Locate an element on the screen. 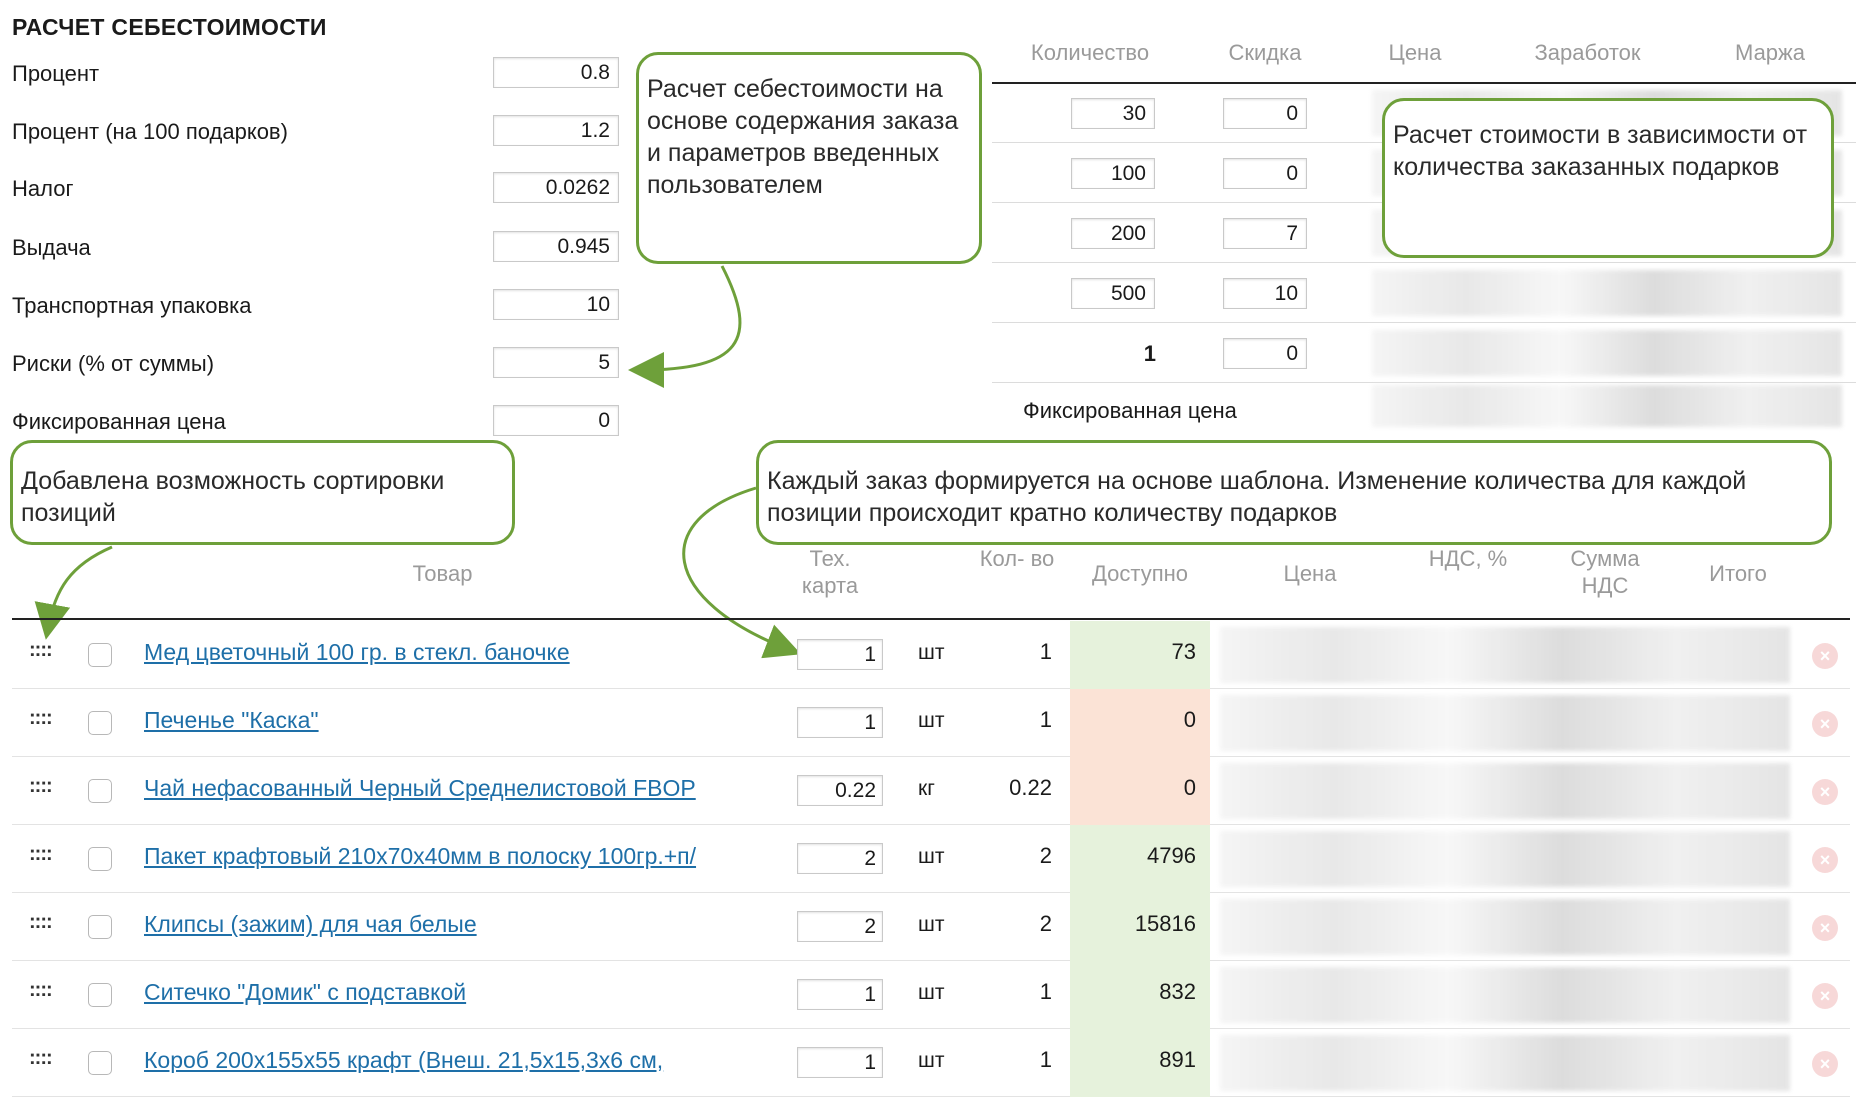 The width and height of the screenshot is (1862, 1110). pricing-discount-input: 10 is located at coordinates (1265, 293).